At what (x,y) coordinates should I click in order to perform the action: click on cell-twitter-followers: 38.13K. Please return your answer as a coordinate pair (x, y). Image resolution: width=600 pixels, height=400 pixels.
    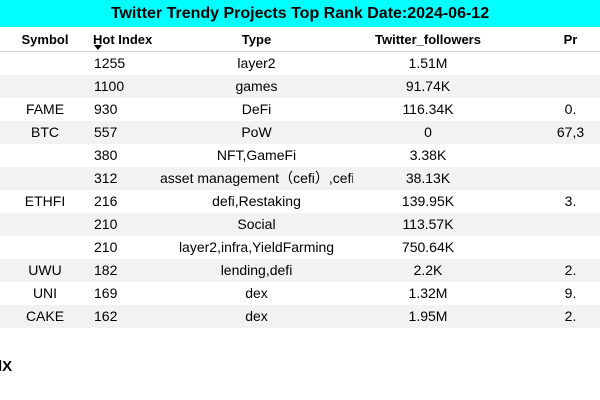
    Looking at the image, I should click on (428, 178).